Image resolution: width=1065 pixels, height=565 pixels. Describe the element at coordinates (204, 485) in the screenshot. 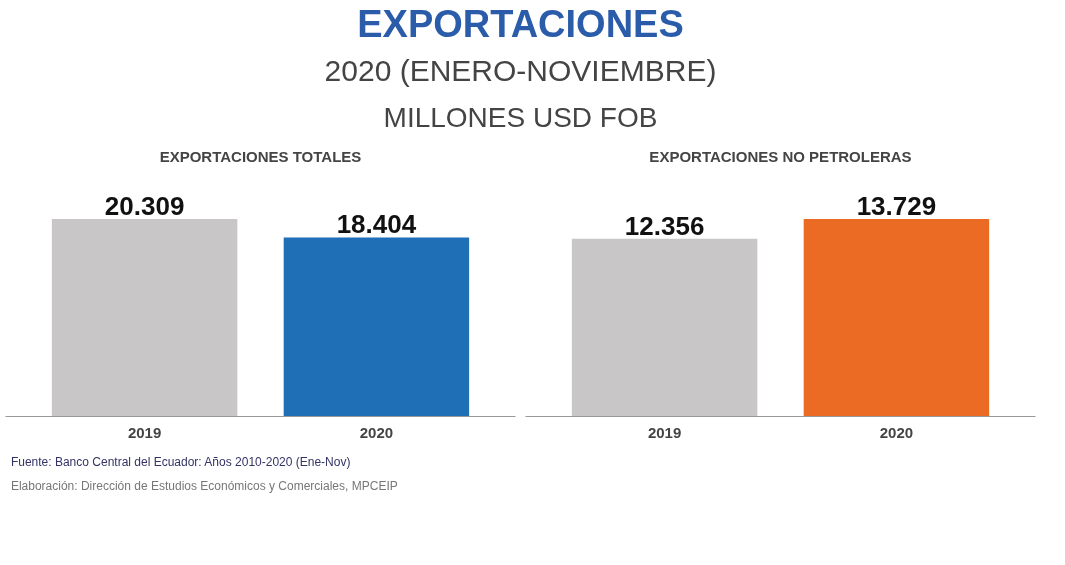

I see `text: Elaboración: Dirección de Estudios Económicos y Comerciales, MPCEIP` at that location.